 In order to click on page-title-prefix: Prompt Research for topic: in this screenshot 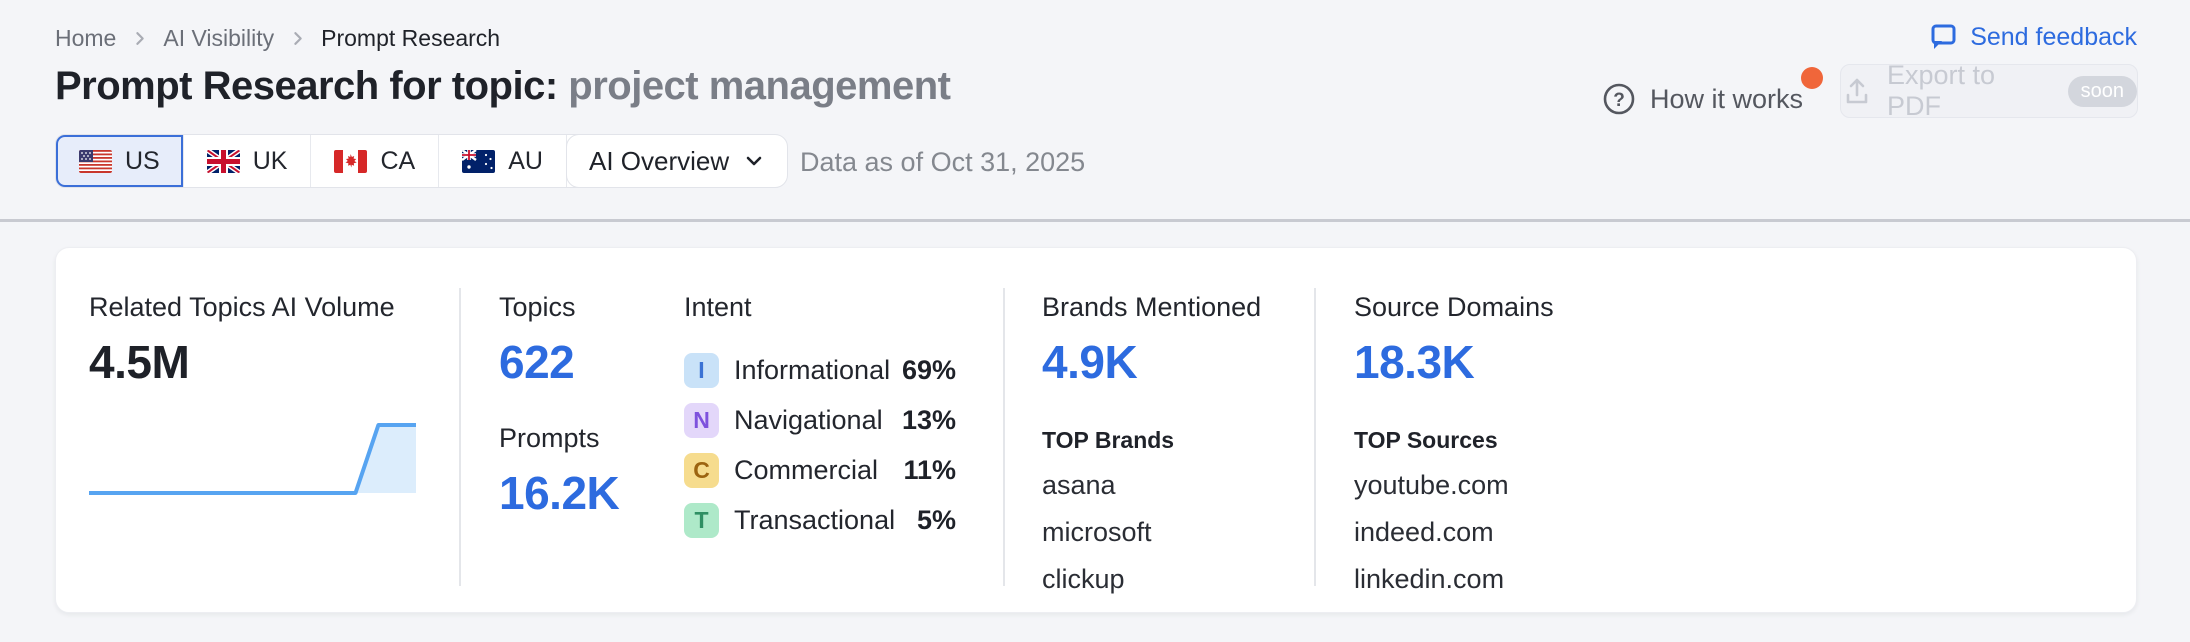, I will do `click(312, 86)`.